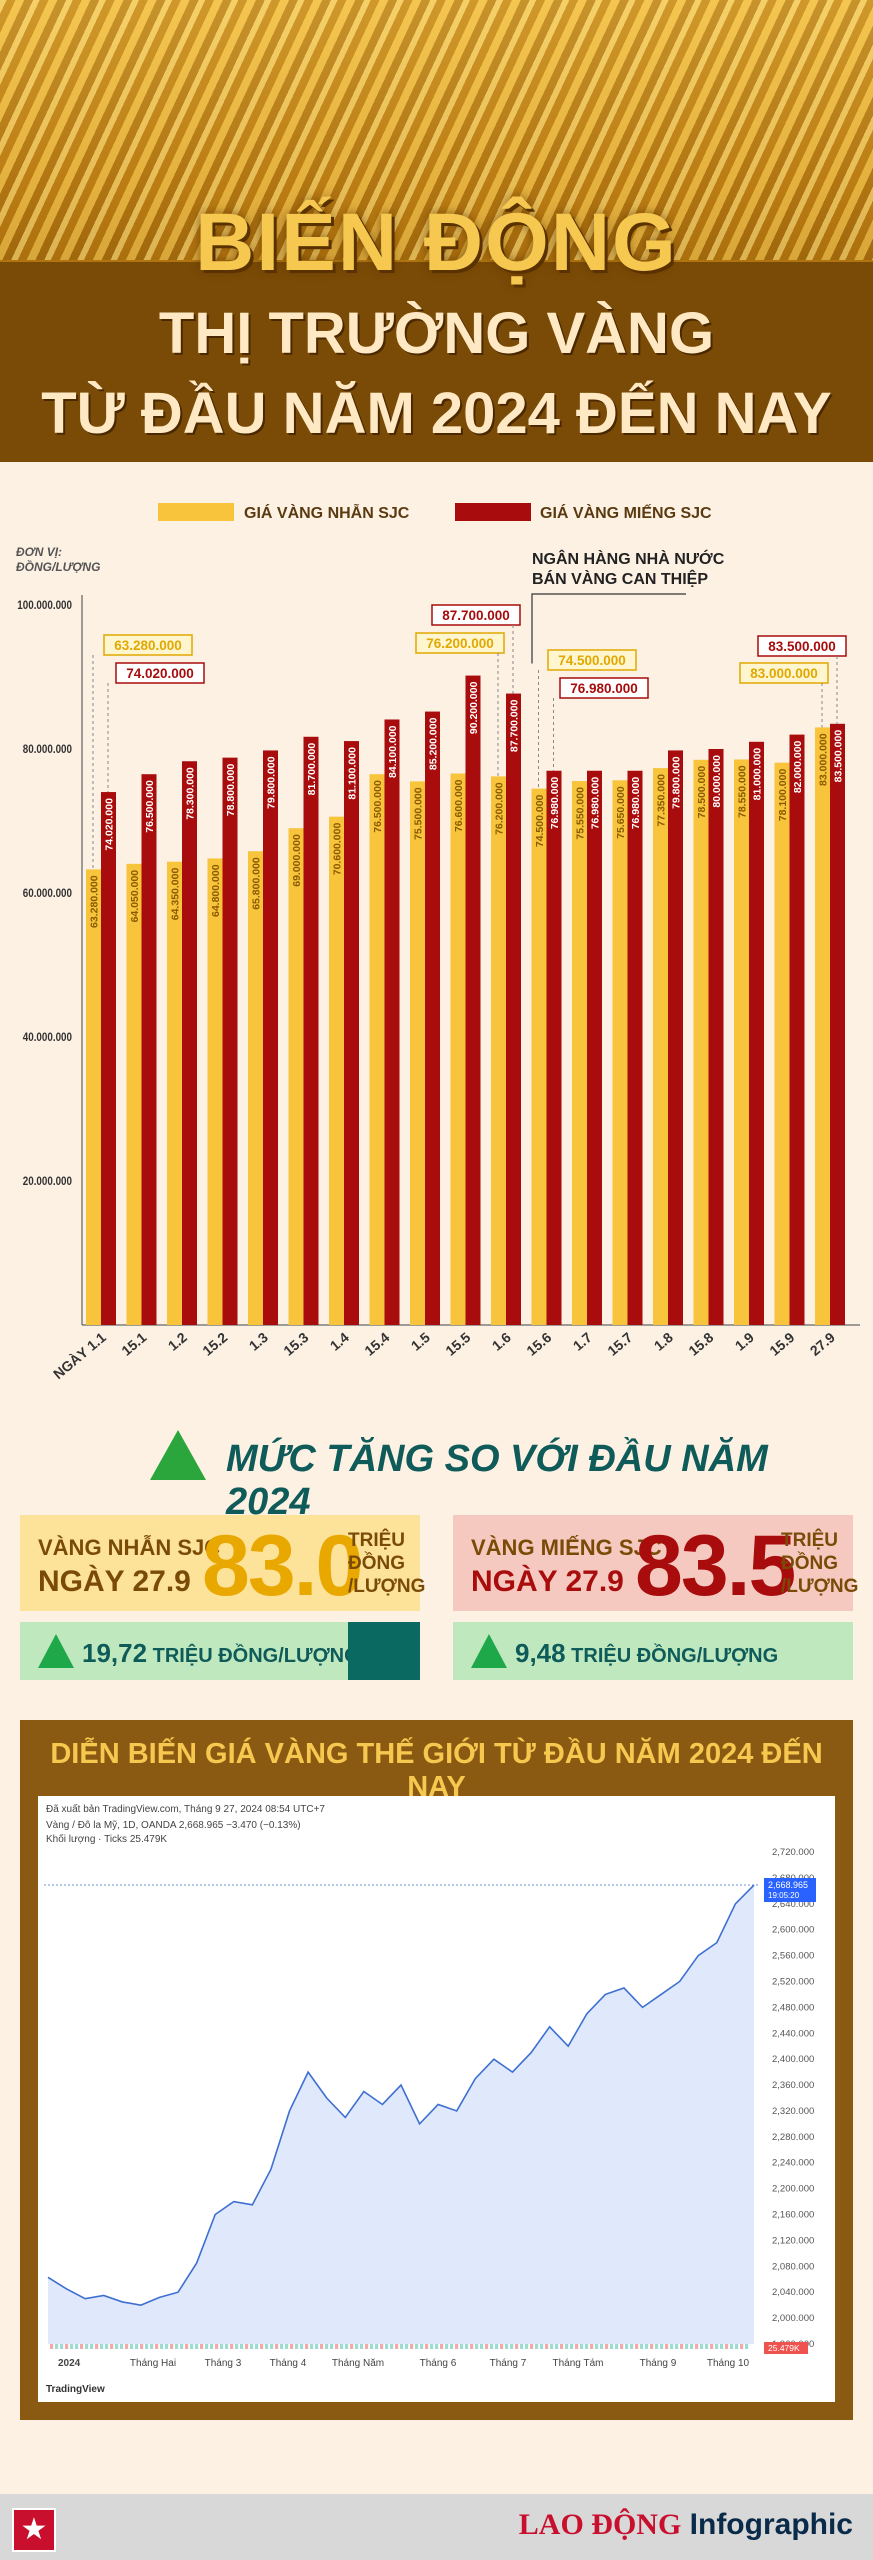  What do you see at coordinates (793, 2033) in the screenshot?
I see `tv-y-tick-label: 2,440.000` at bounding box center [793, 2033].